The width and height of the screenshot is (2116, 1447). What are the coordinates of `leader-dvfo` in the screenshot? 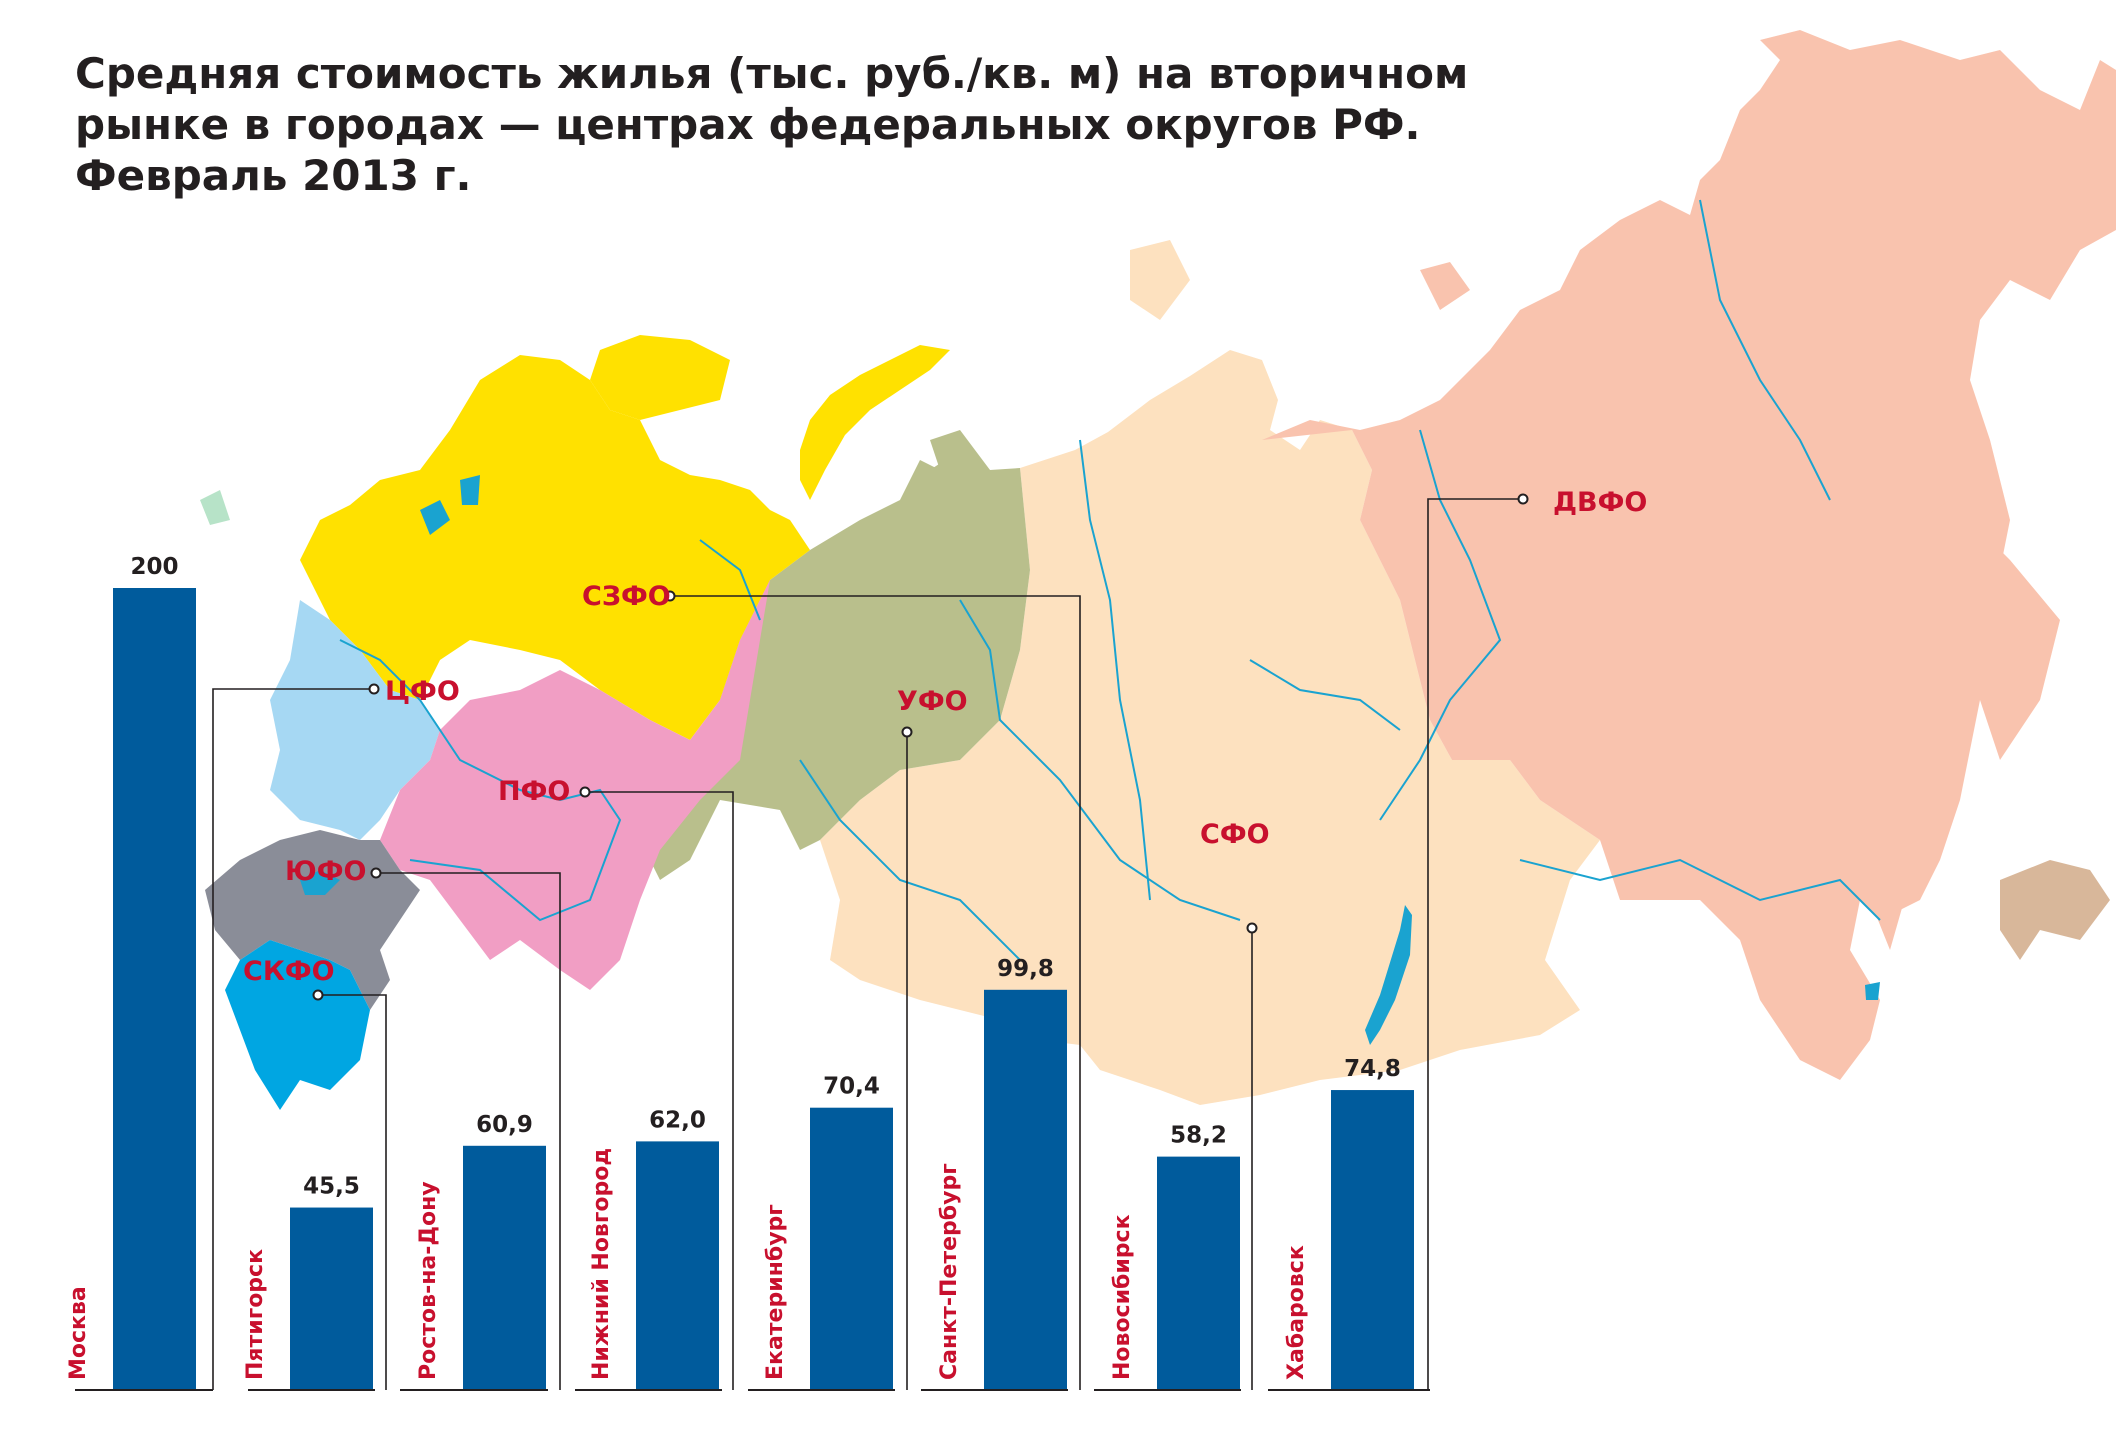 It's located at (1475, 944).